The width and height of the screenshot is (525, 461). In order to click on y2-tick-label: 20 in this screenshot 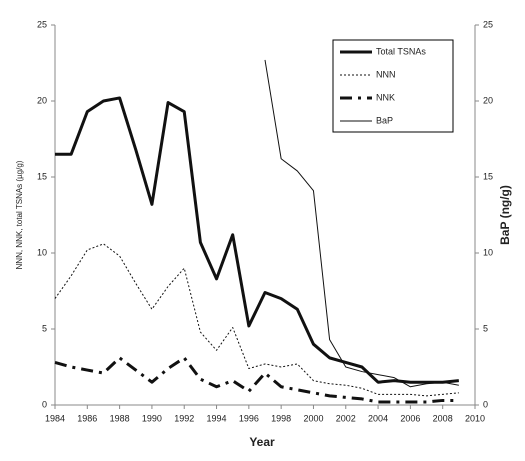, I will do `click(488, 100)`.